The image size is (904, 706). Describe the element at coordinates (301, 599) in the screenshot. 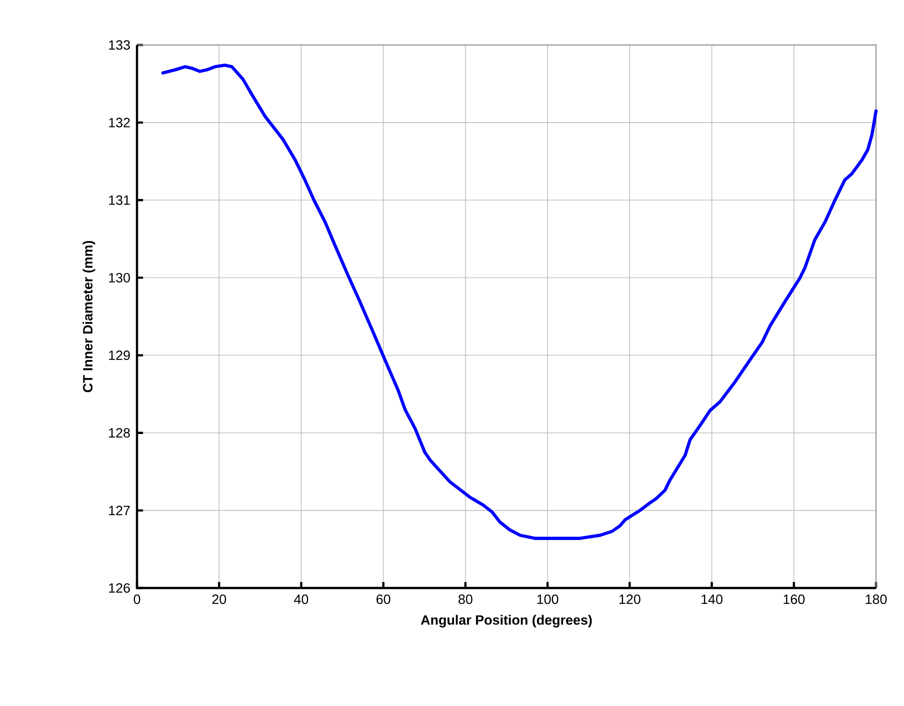

I see `x-tick-label: 40` at that location.